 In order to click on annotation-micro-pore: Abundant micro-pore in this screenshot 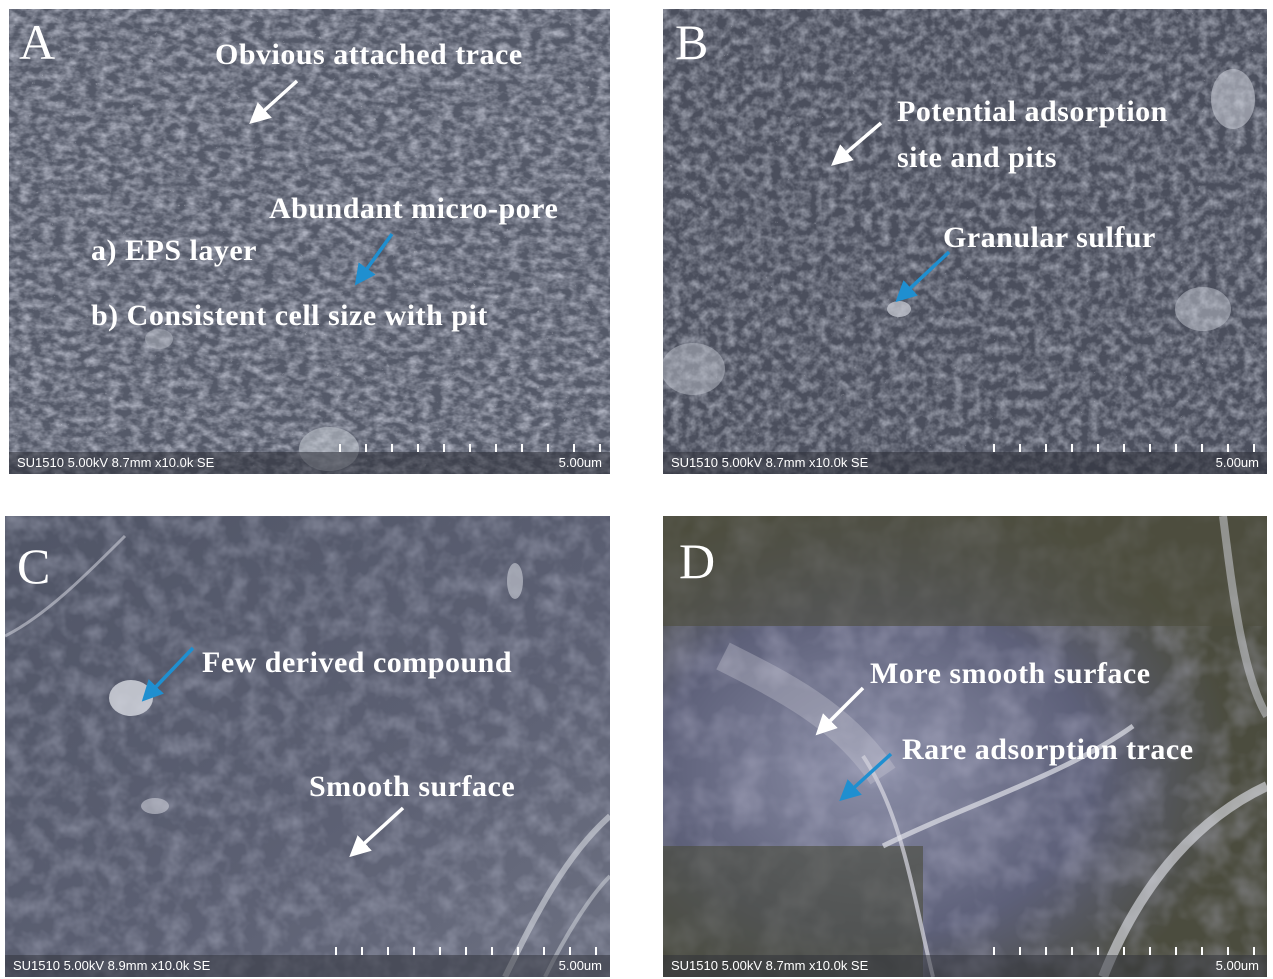, I will do `click(414, 208)`.